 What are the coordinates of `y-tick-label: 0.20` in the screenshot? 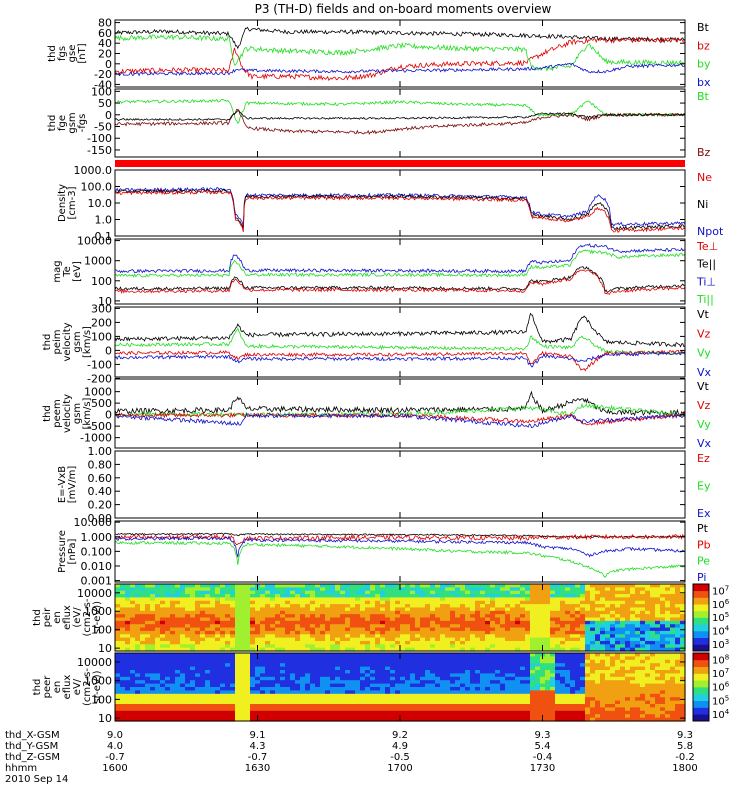 It's located at (100, 505).